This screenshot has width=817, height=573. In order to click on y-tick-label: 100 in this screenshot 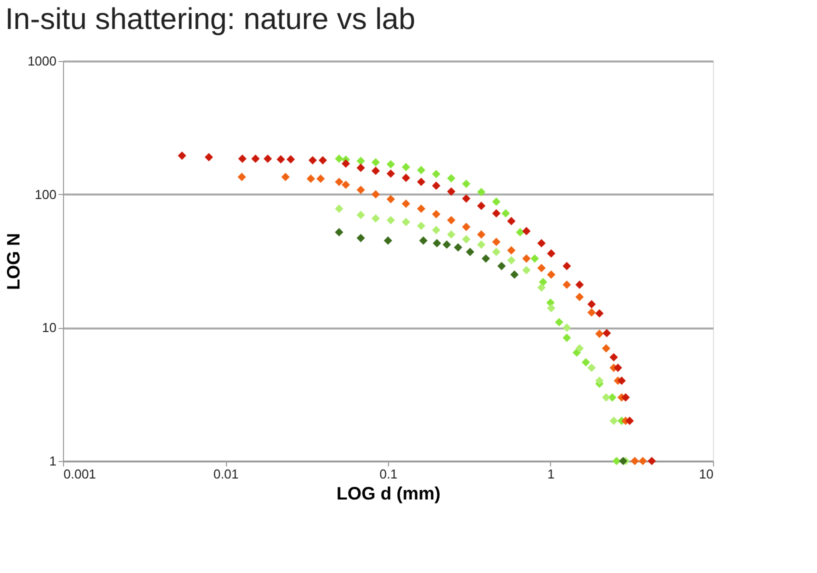, I will do `click(45, 194)`.